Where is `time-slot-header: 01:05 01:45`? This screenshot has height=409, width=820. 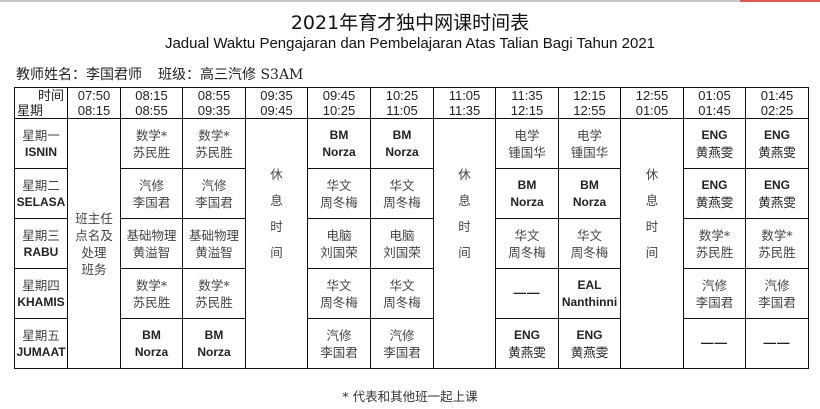 time-slot-header: 01:05 01:45 is located at coordinates (714, 103).